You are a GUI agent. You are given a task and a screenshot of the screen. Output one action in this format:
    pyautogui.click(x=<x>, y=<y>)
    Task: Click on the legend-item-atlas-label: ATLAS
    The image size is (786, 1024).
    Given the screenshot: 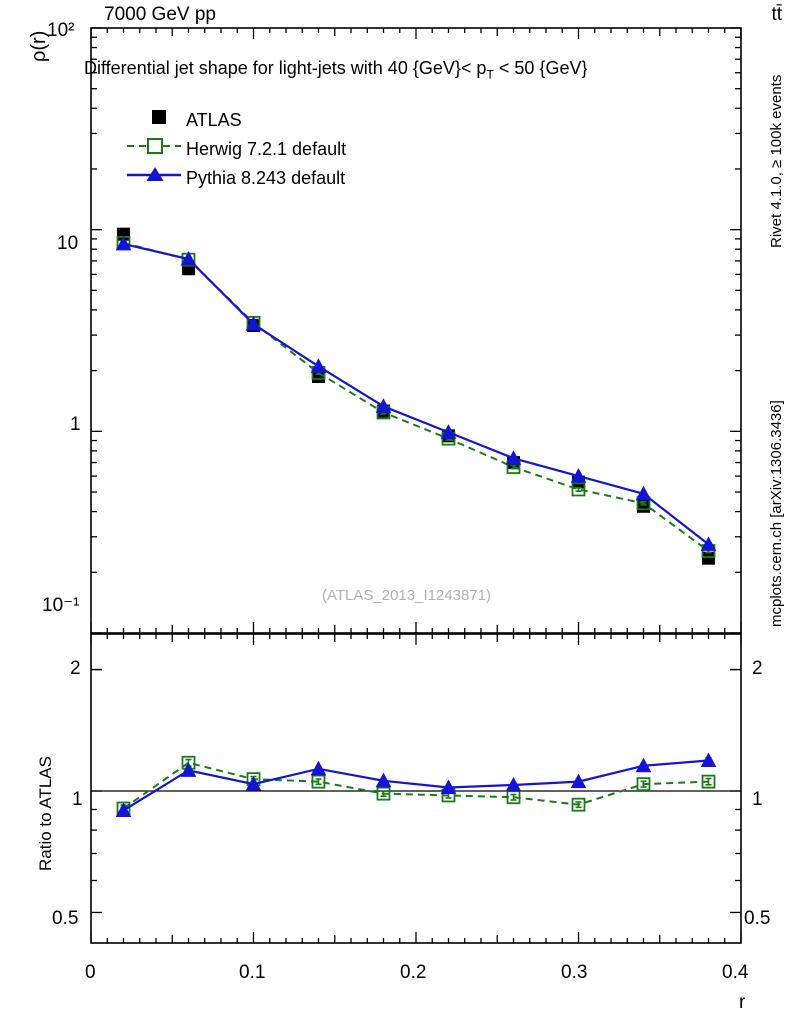 What is the action you would take?
    pyautogui.click(x=214, y=120)
    